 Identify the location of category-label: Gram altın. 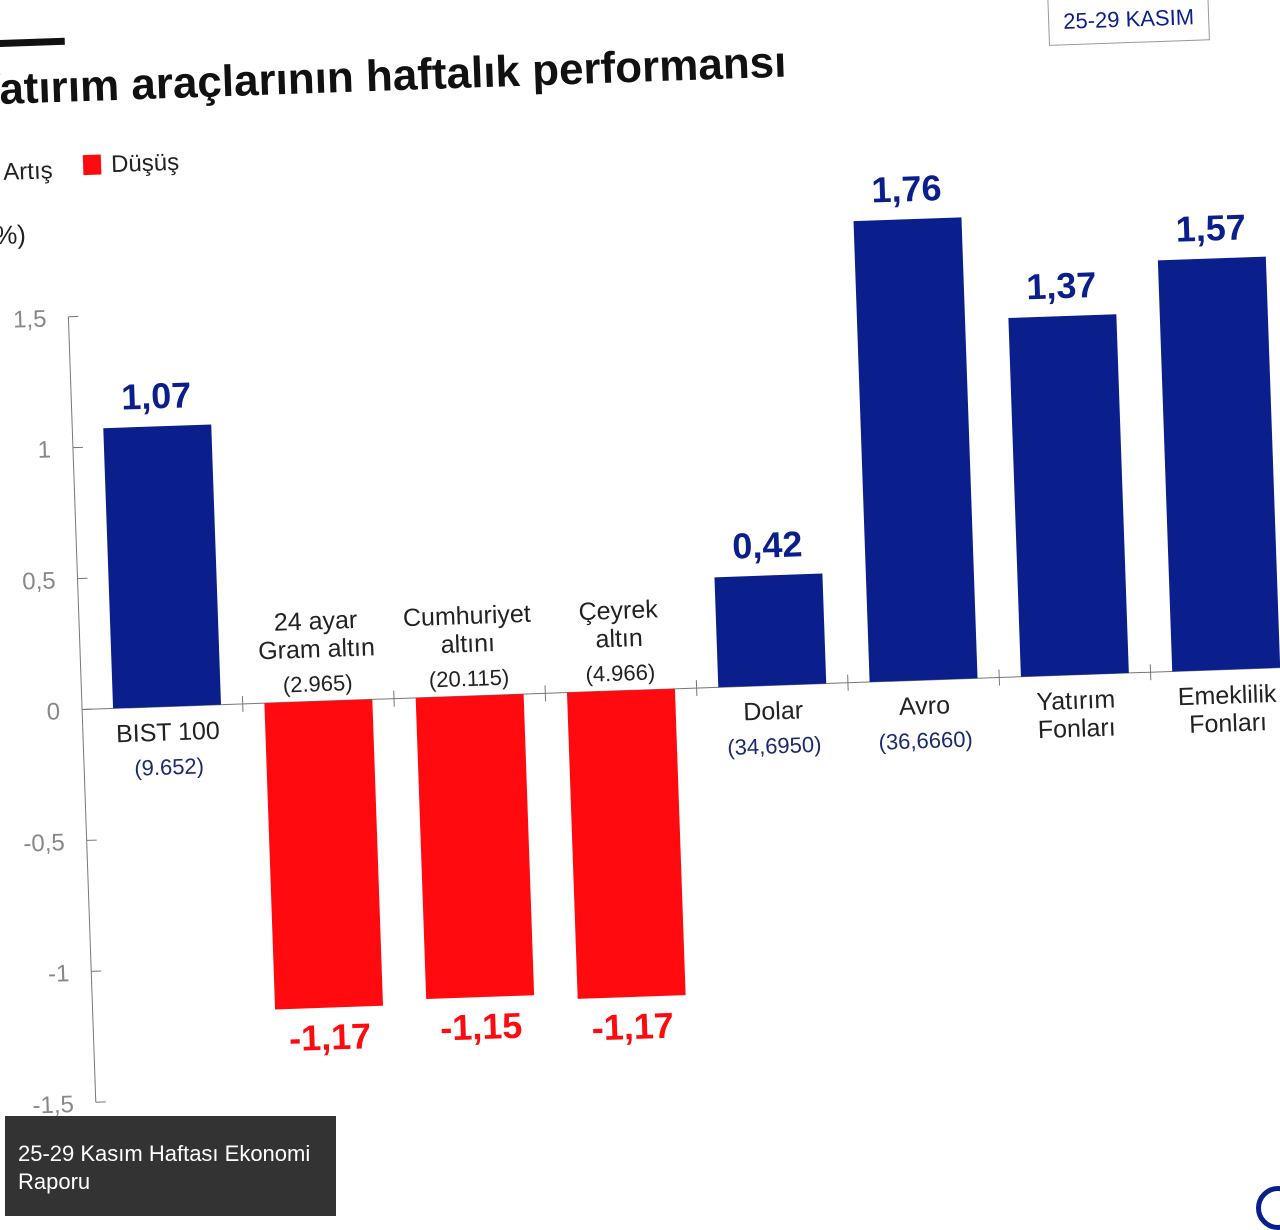
(317, 649).